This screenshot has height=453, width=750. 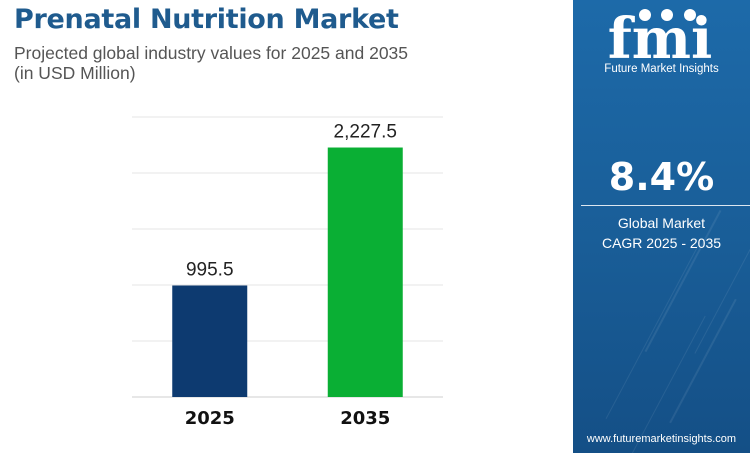 I want to click on cagr-label-line2: CAGR 2025 - 2035, so click(x=661, y=243).